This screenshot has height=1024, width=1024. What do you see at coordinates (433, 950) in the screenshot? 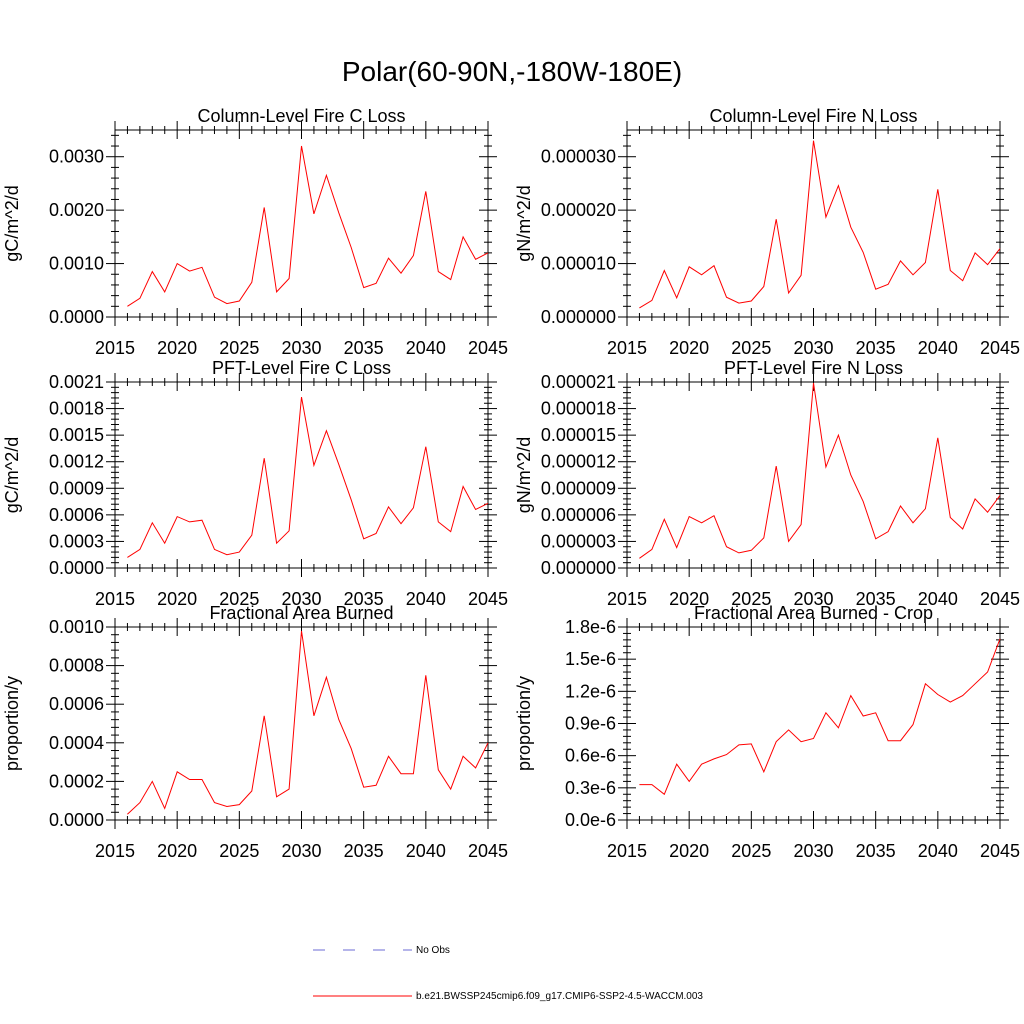
I see `legend-obs-label: No Obs` at bounding box center [433, 950].